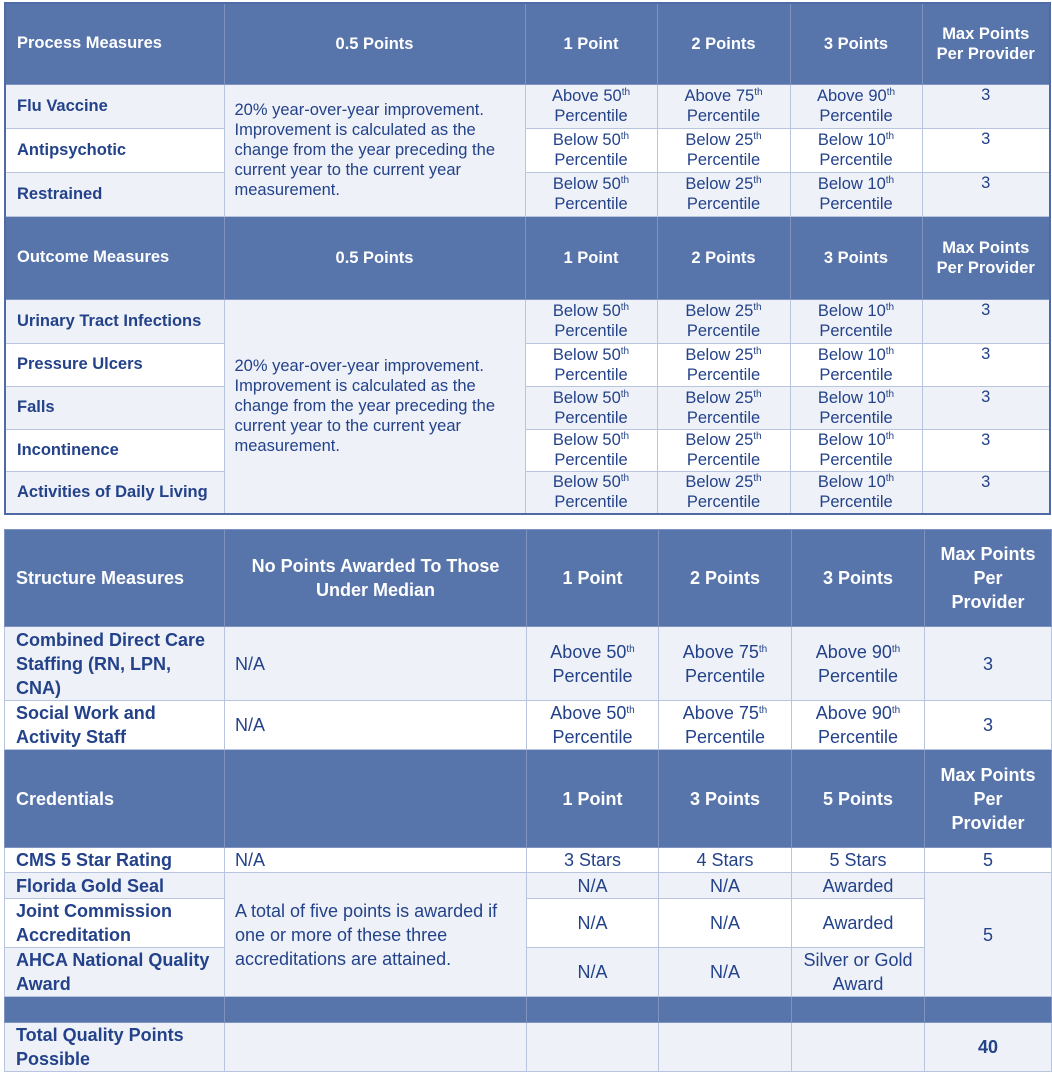  I want to click on header-col-2: No Points Awarded To Those Under Median, so click(375, 578).